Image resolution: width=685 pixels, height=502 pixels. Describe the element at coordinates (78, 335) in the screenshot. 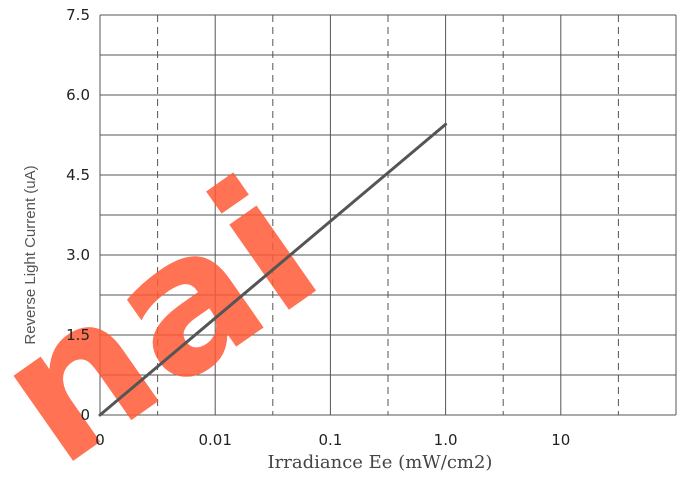

I see `y-tick-label: 1.5` at that location.